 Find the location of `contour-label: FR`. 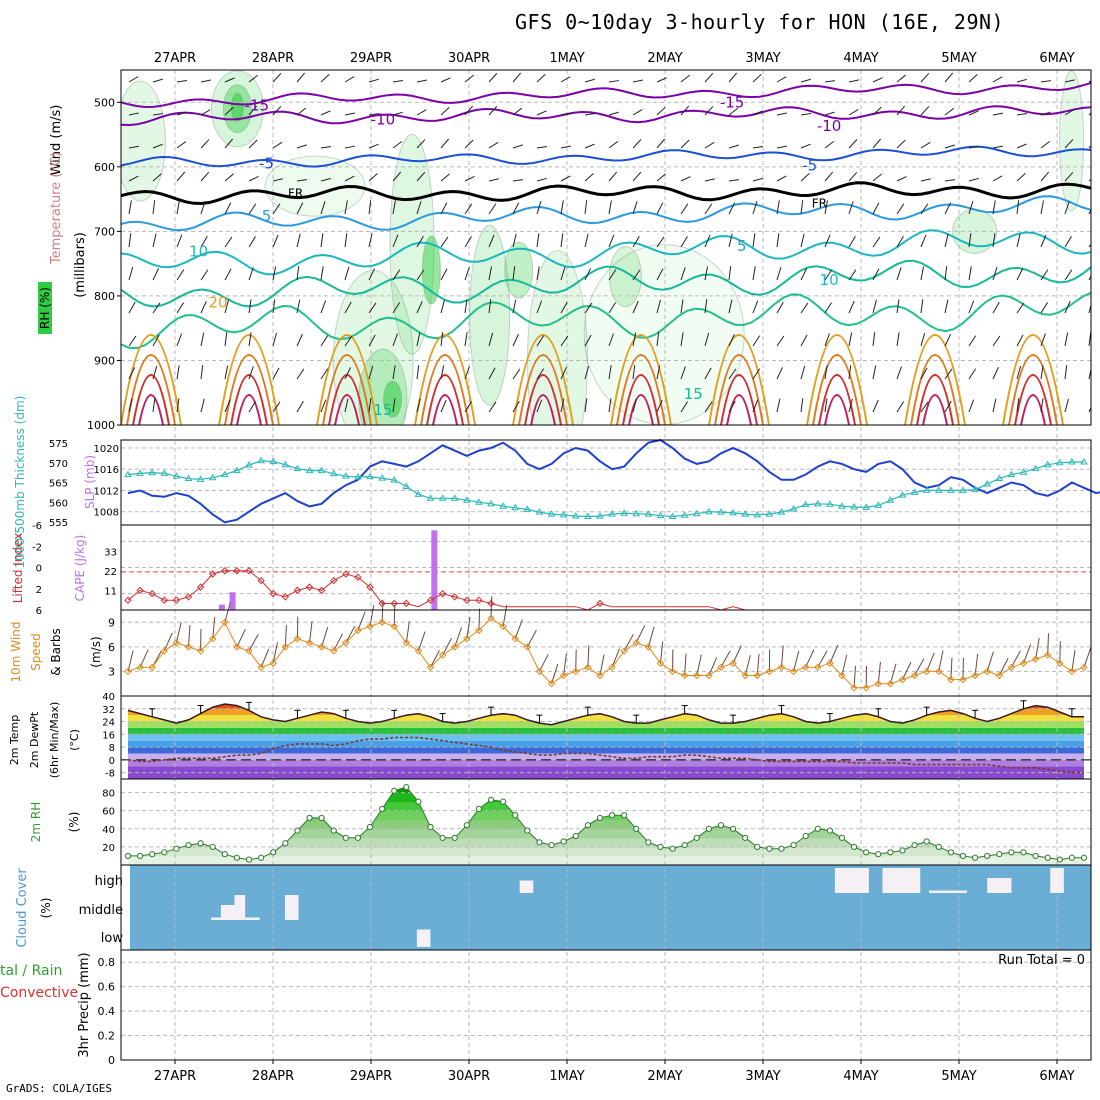

contour-label: FR is located at coordinates (819, 203).